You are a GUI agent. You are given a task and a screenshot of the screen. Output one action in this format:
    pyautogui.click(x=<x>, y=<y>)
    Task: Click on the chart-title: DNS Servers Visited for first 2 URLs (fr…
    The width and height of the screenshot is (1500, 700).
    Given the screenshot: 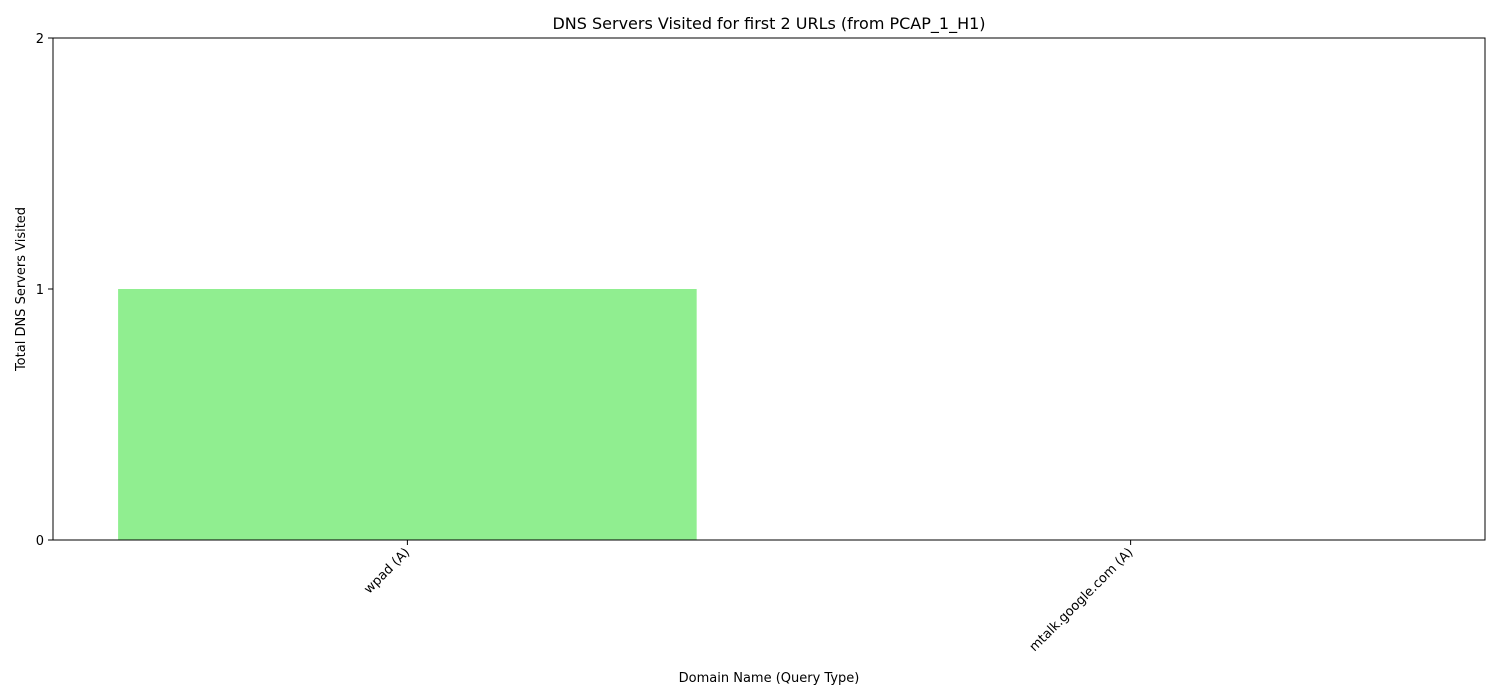 What is the action you would take?
    pyautogui.click(x=768, y=24)
    